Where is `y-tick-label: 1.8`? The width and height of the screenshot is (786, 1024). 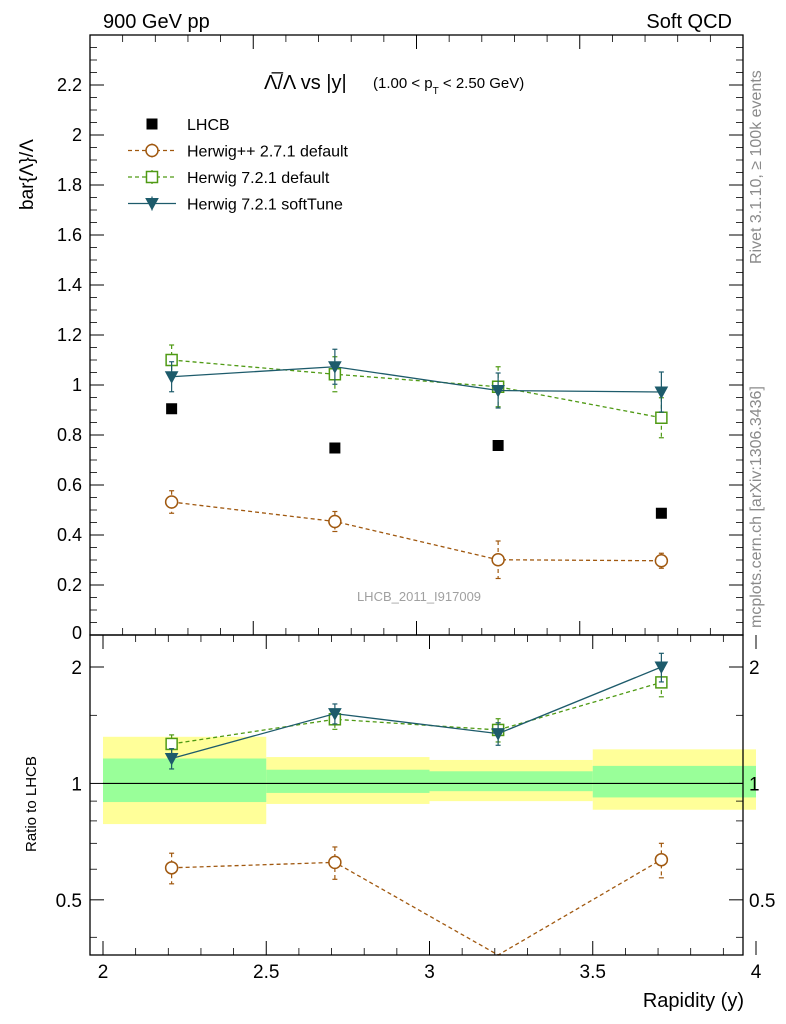 y-tick-label: 1.8 is located at coordinates (69, 185).